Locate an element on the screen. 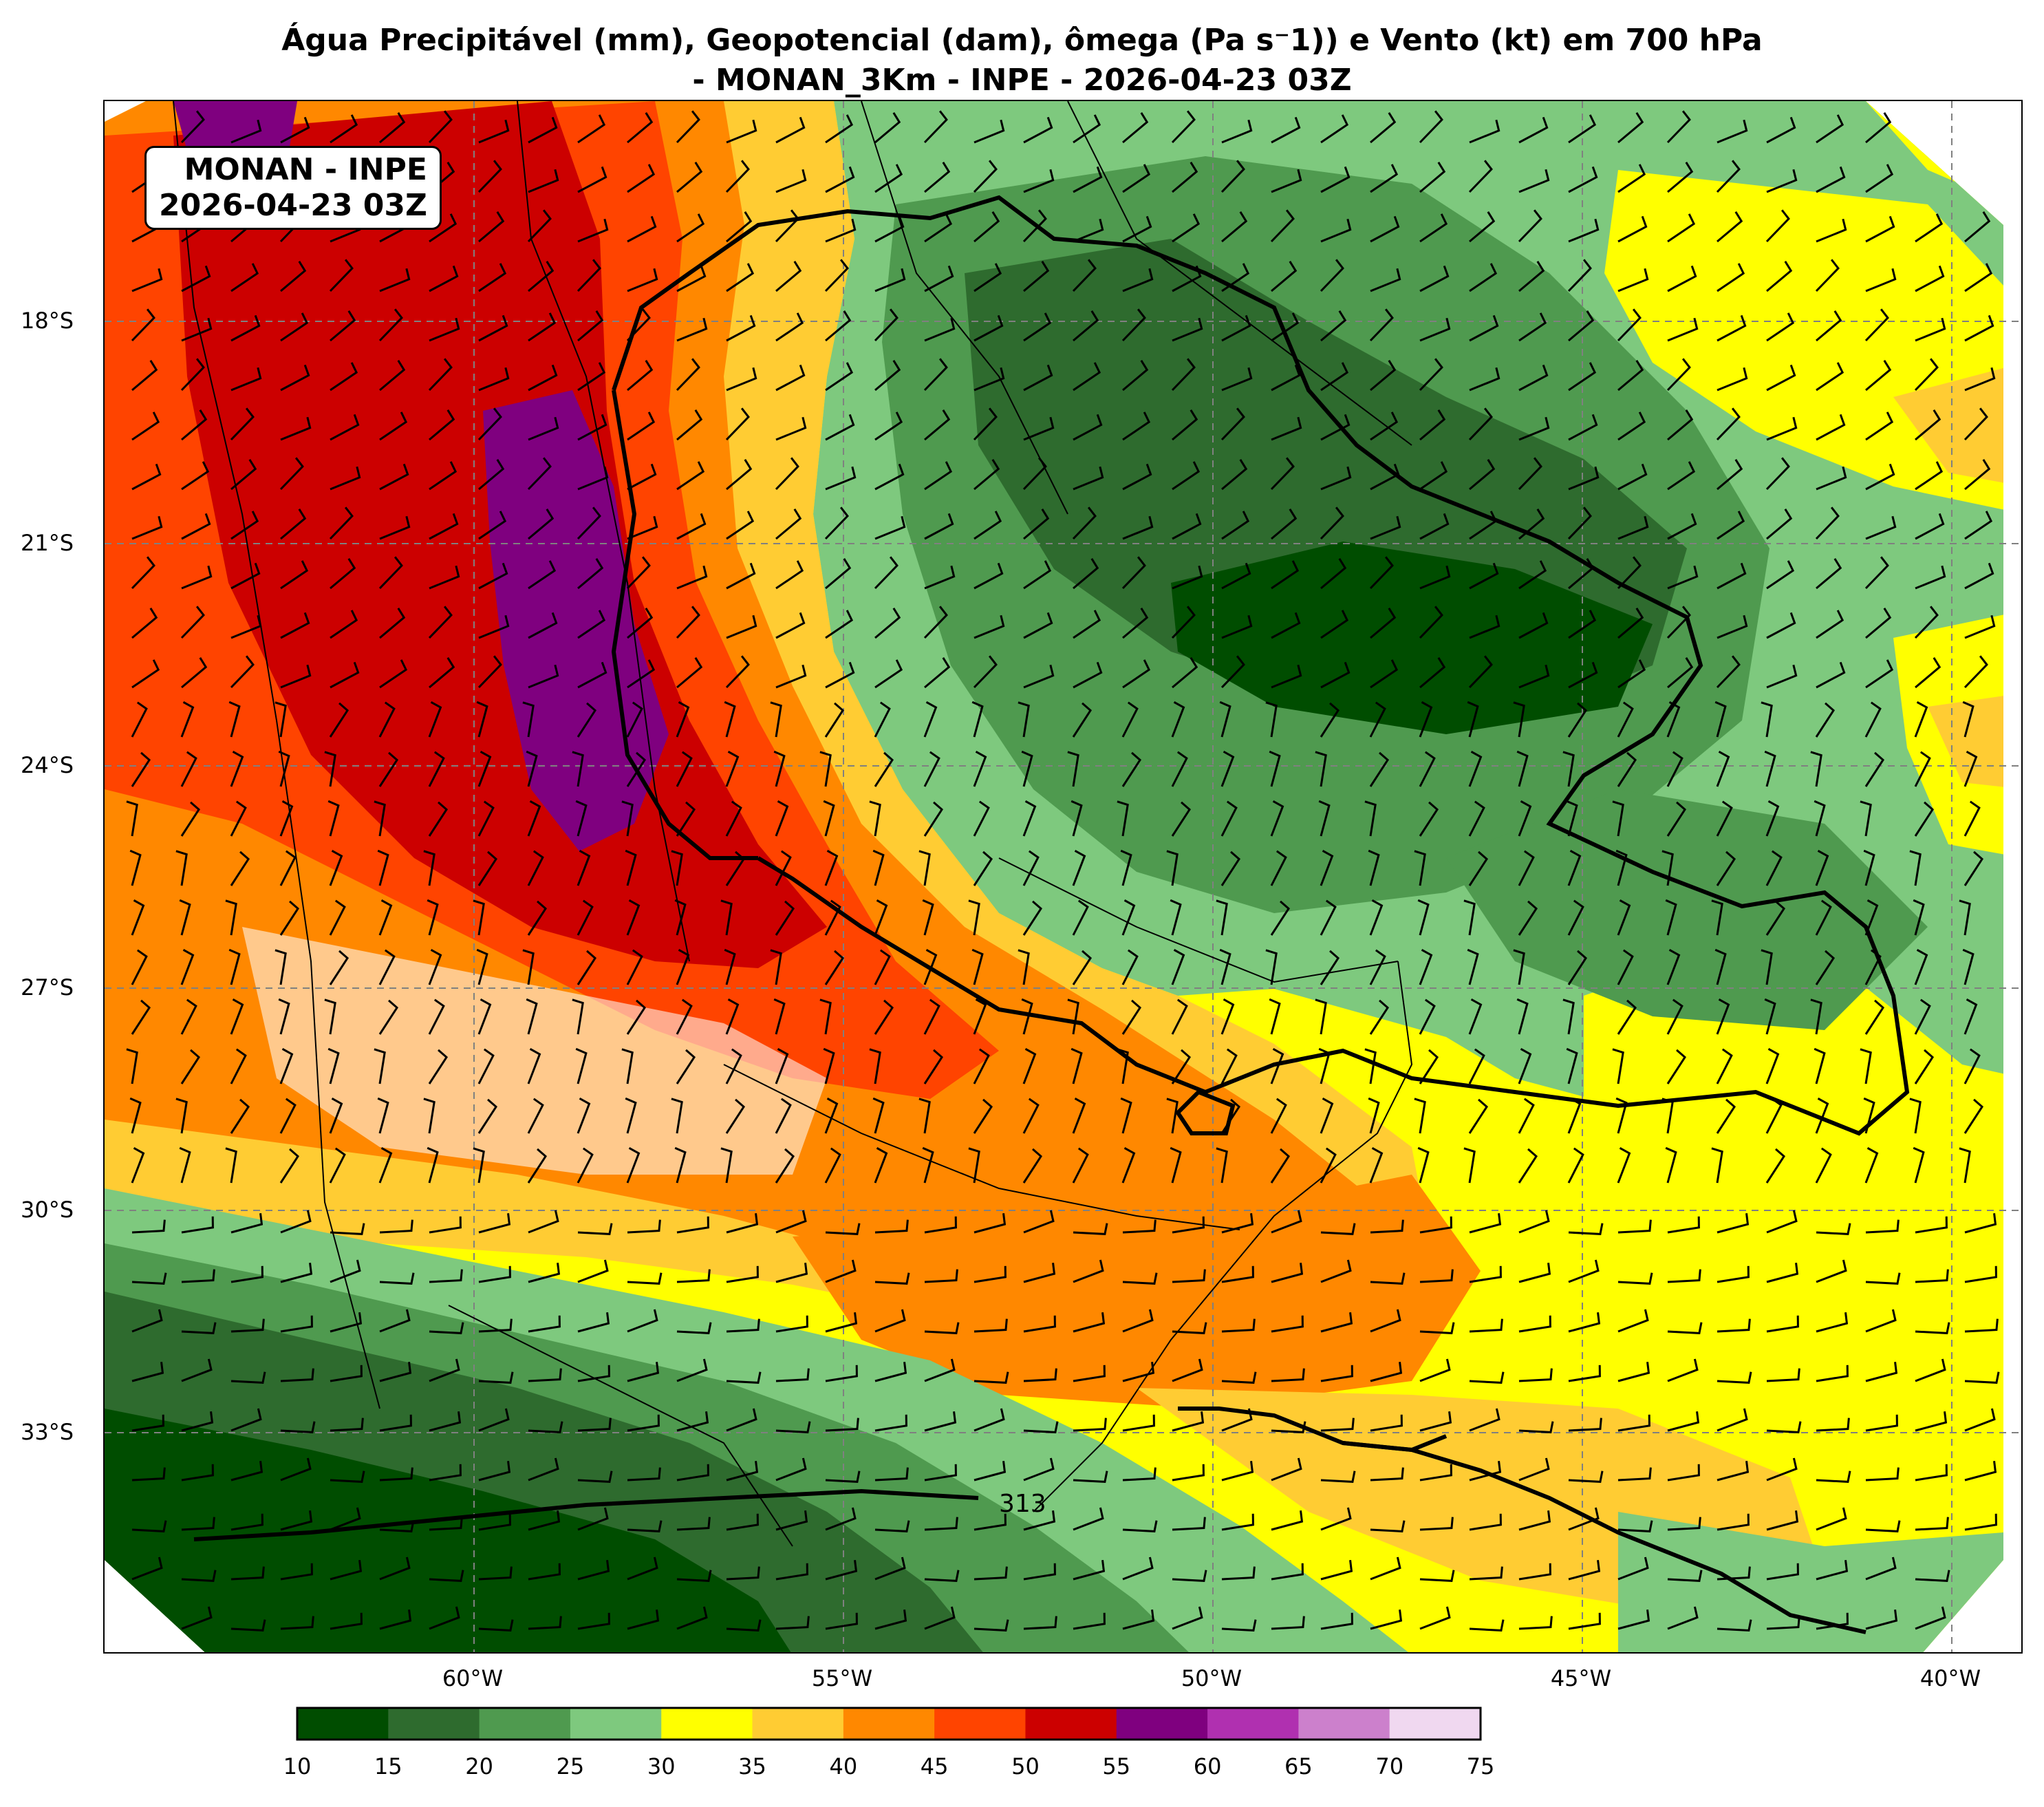  colorbar-border is located at coordinates (889, 1724).